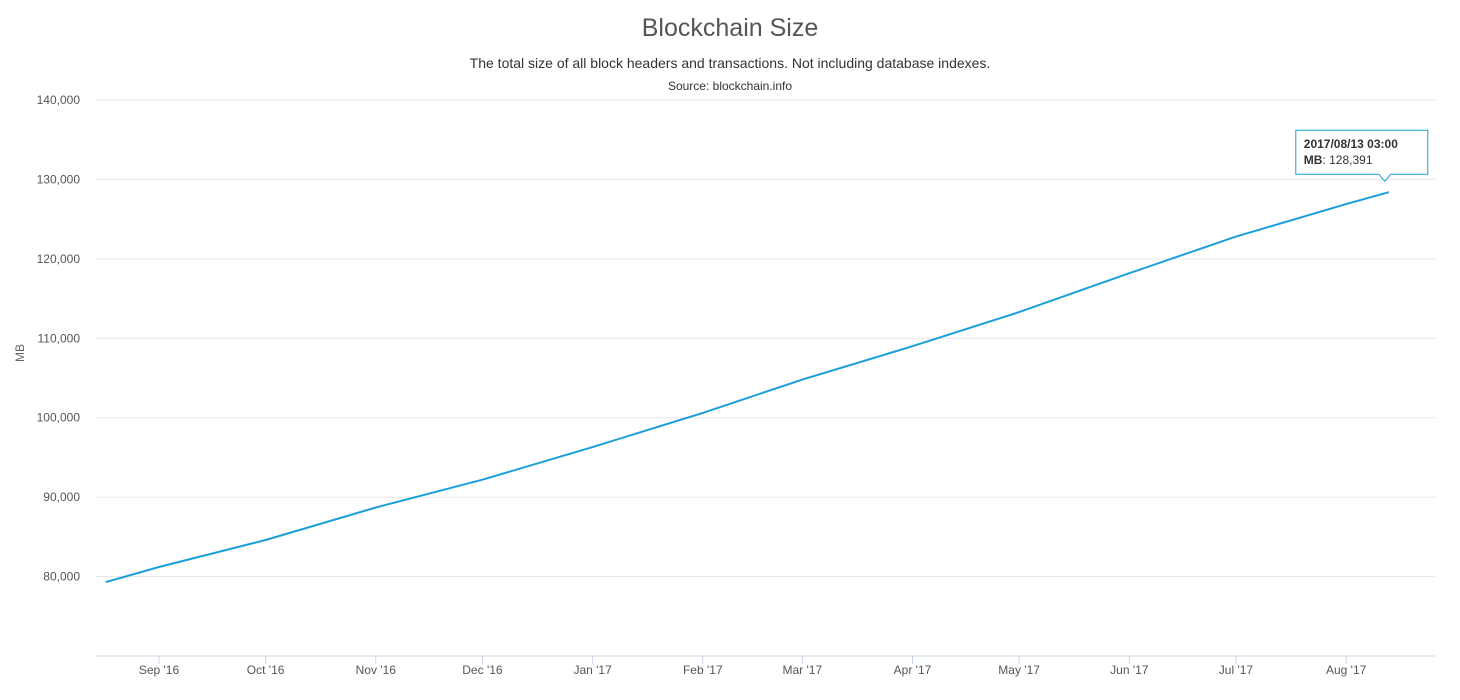 This screenshot has height=700, width=1460. What do you see at coordinates (730, 86) in the screenshot?
I see `chart-source: Source: blockchain.info` at bounding box center [730, 86].